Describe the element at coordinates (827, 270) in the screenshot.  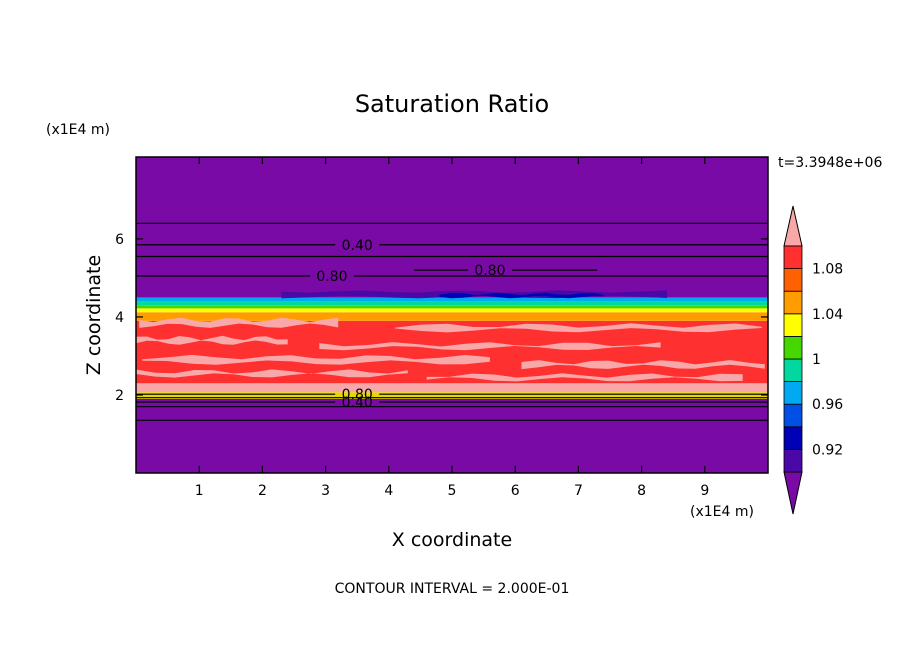
I see `colorbar-label-0: 1.08` at that location.